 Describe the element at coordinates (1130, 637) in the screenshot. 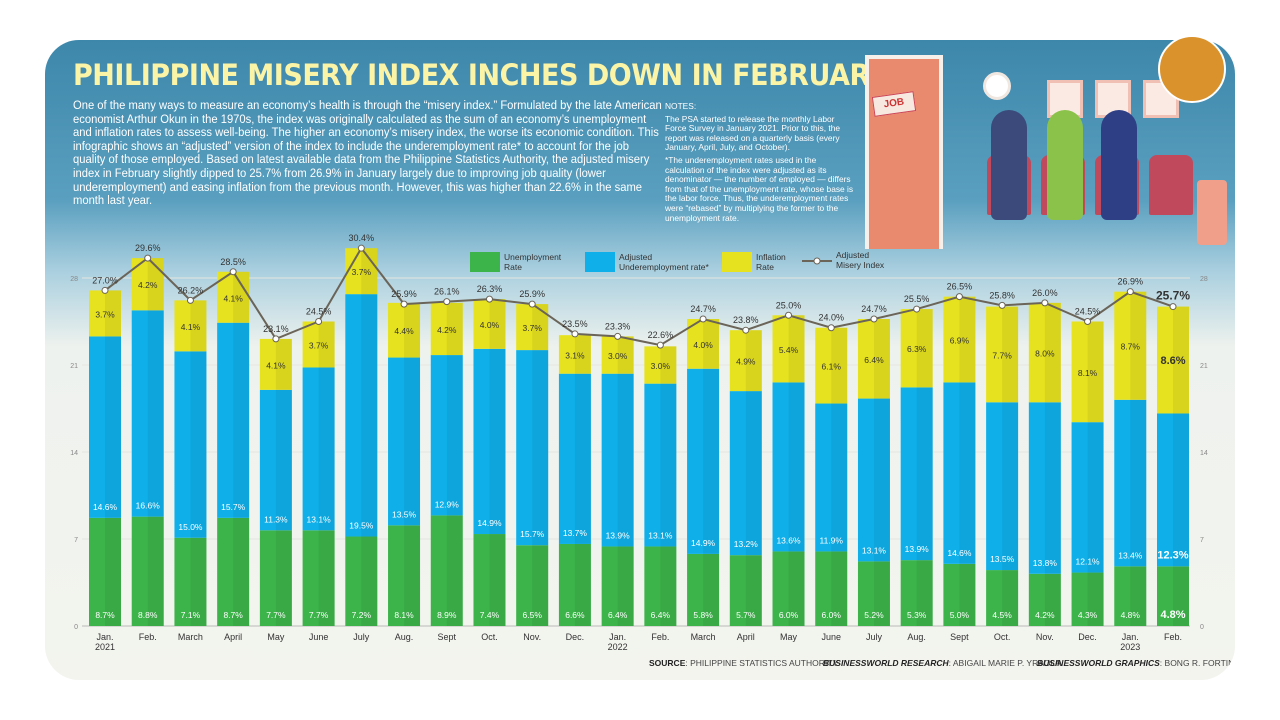

I see `x-tick-label: Jan.` at that location.